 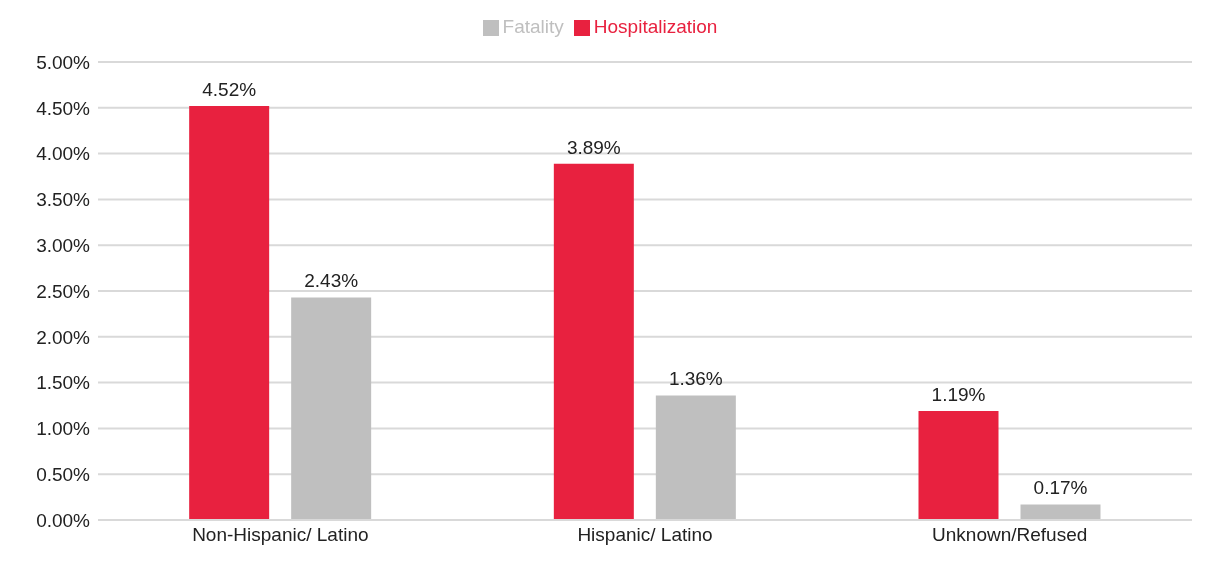 What do you see at coordinates (63, 108) in the screenshot?
I see `y-tick-label: 4.50%` at bounding box center [63, 108].